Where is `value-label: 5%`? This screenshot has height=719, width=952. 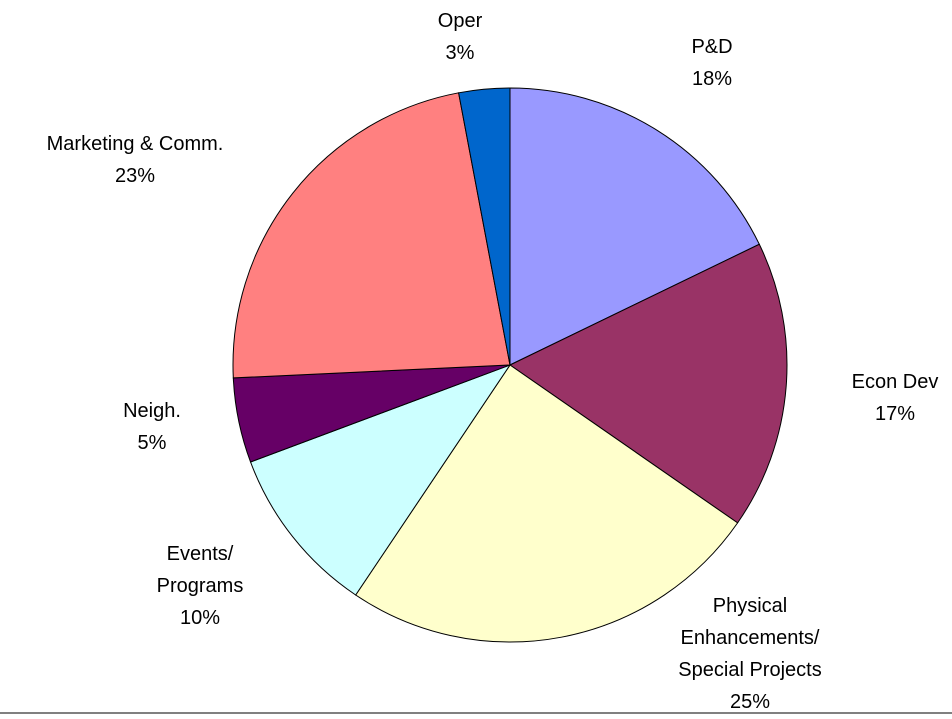
value-label: 5% is located at coordinates (152, 443).